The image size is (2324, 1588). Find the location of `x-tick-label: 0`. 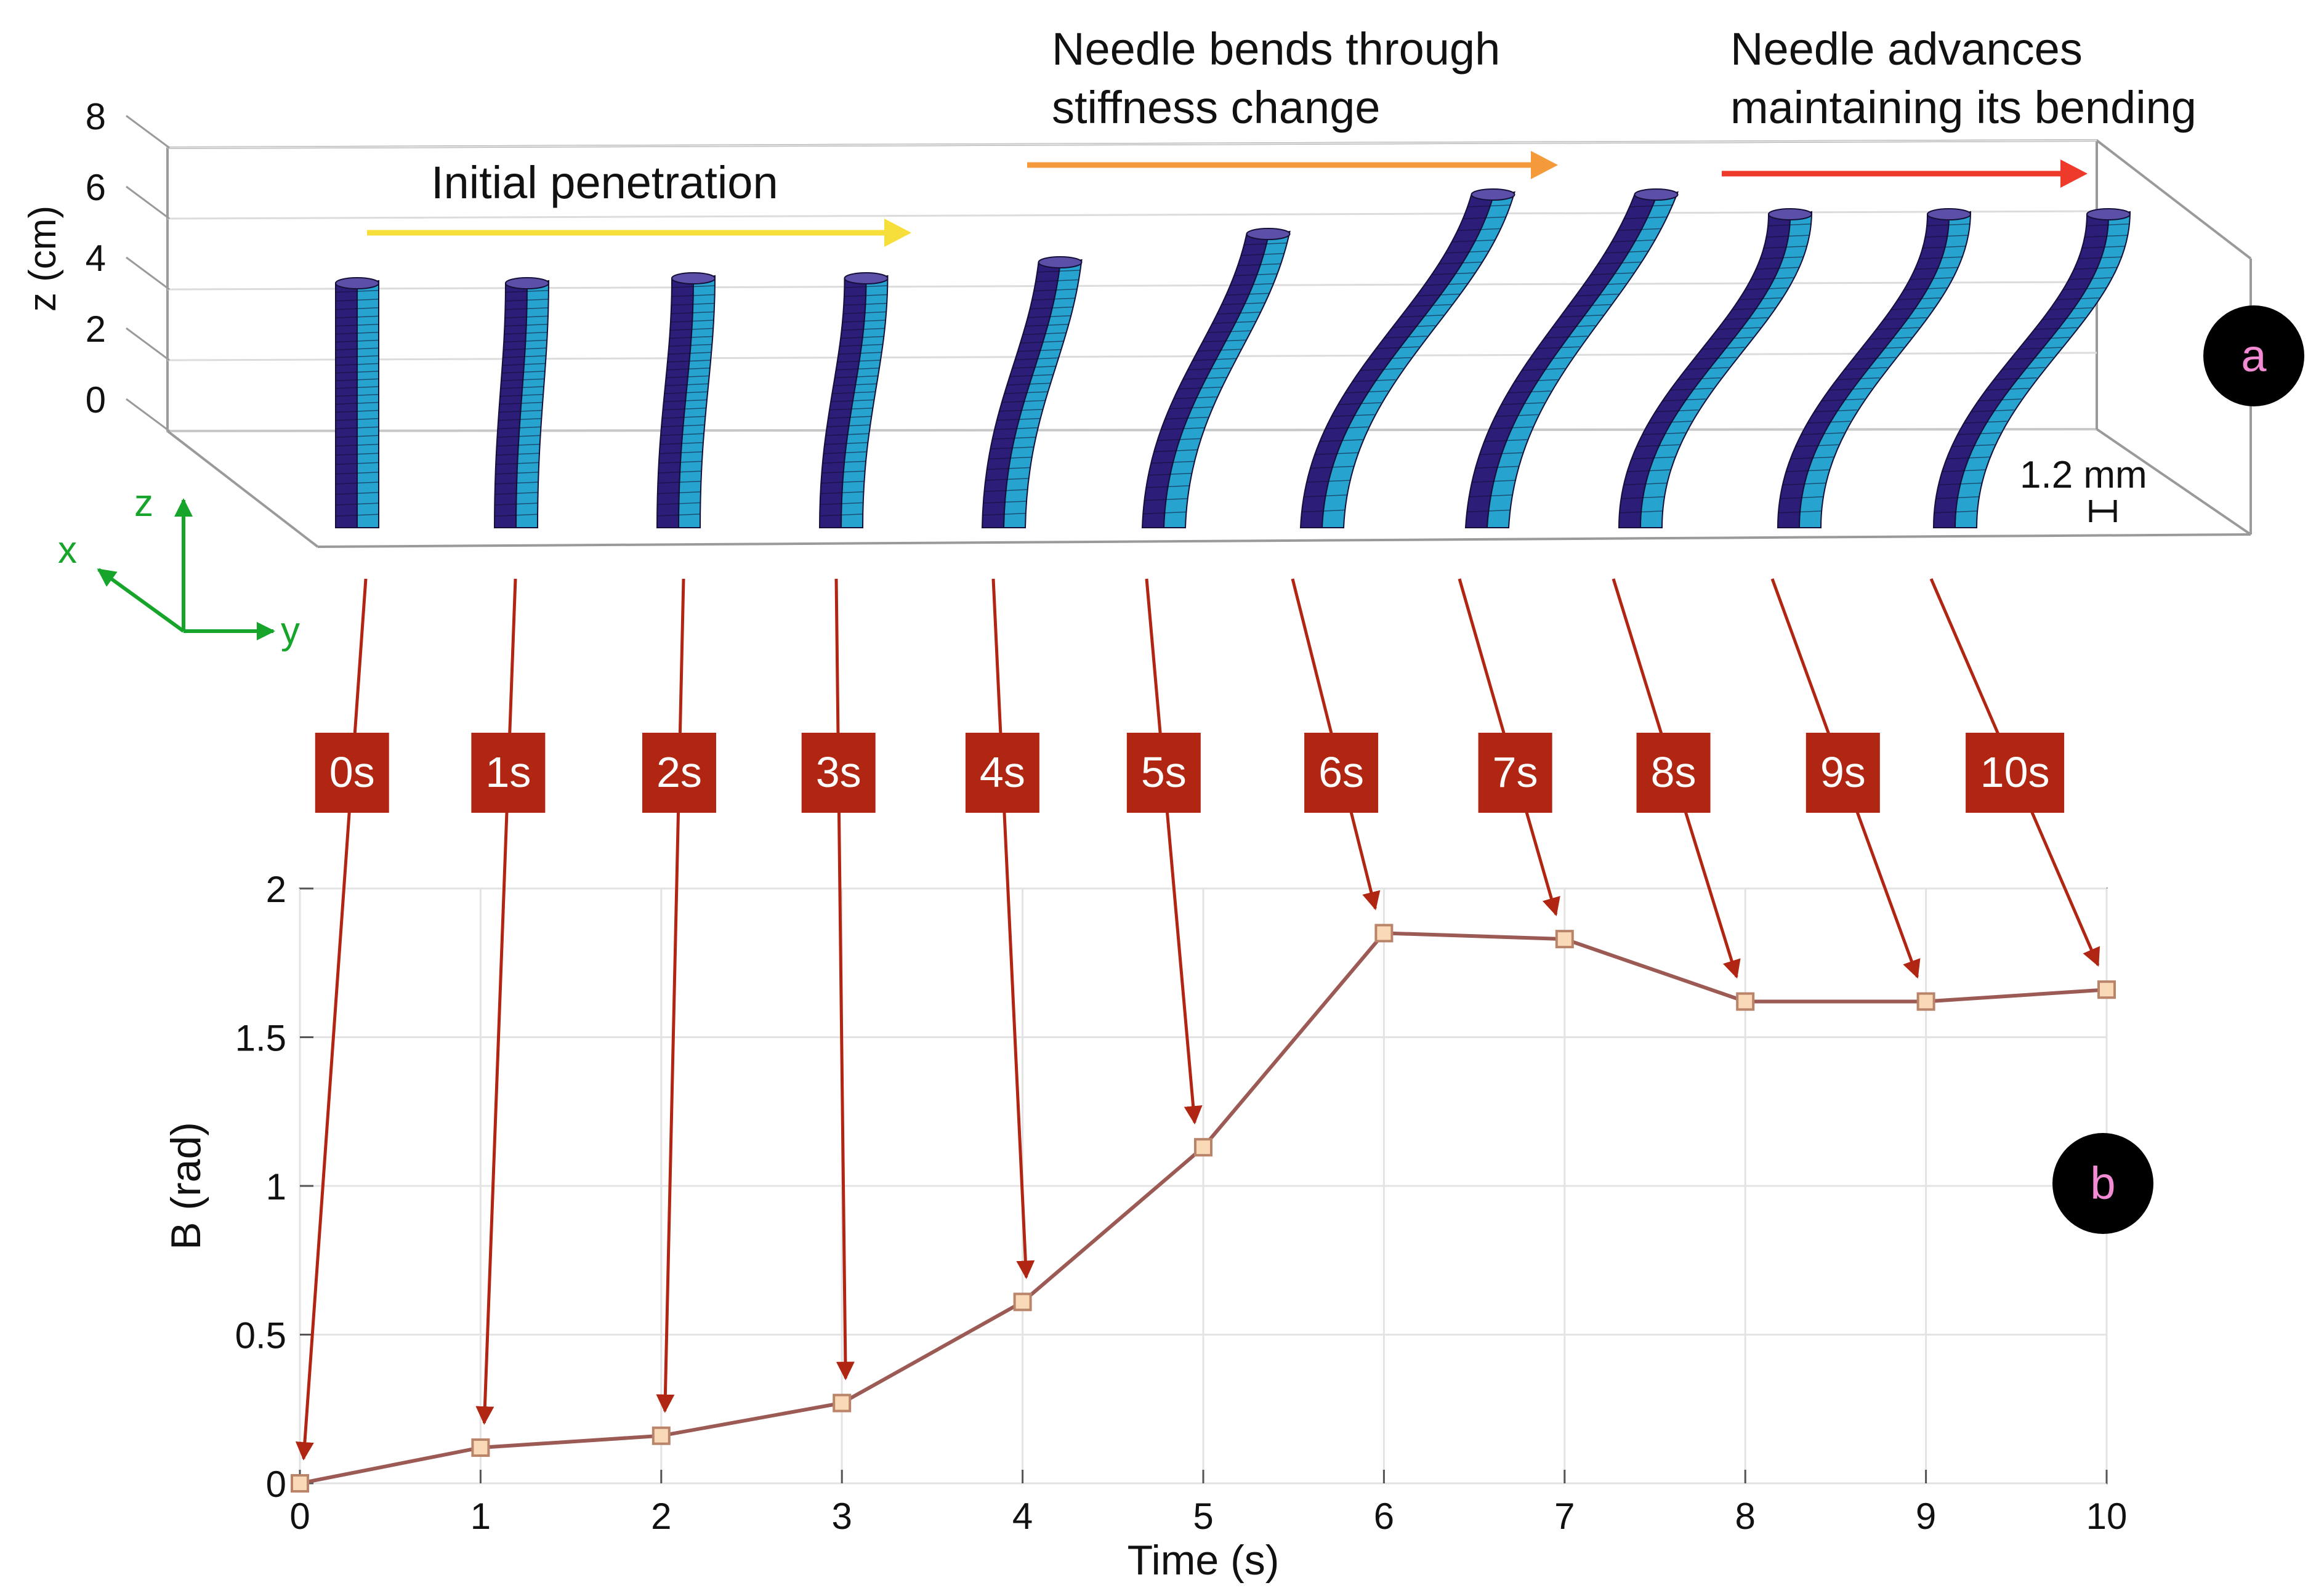

x-tick-label: 0 is located at coordinates (299, 1516).